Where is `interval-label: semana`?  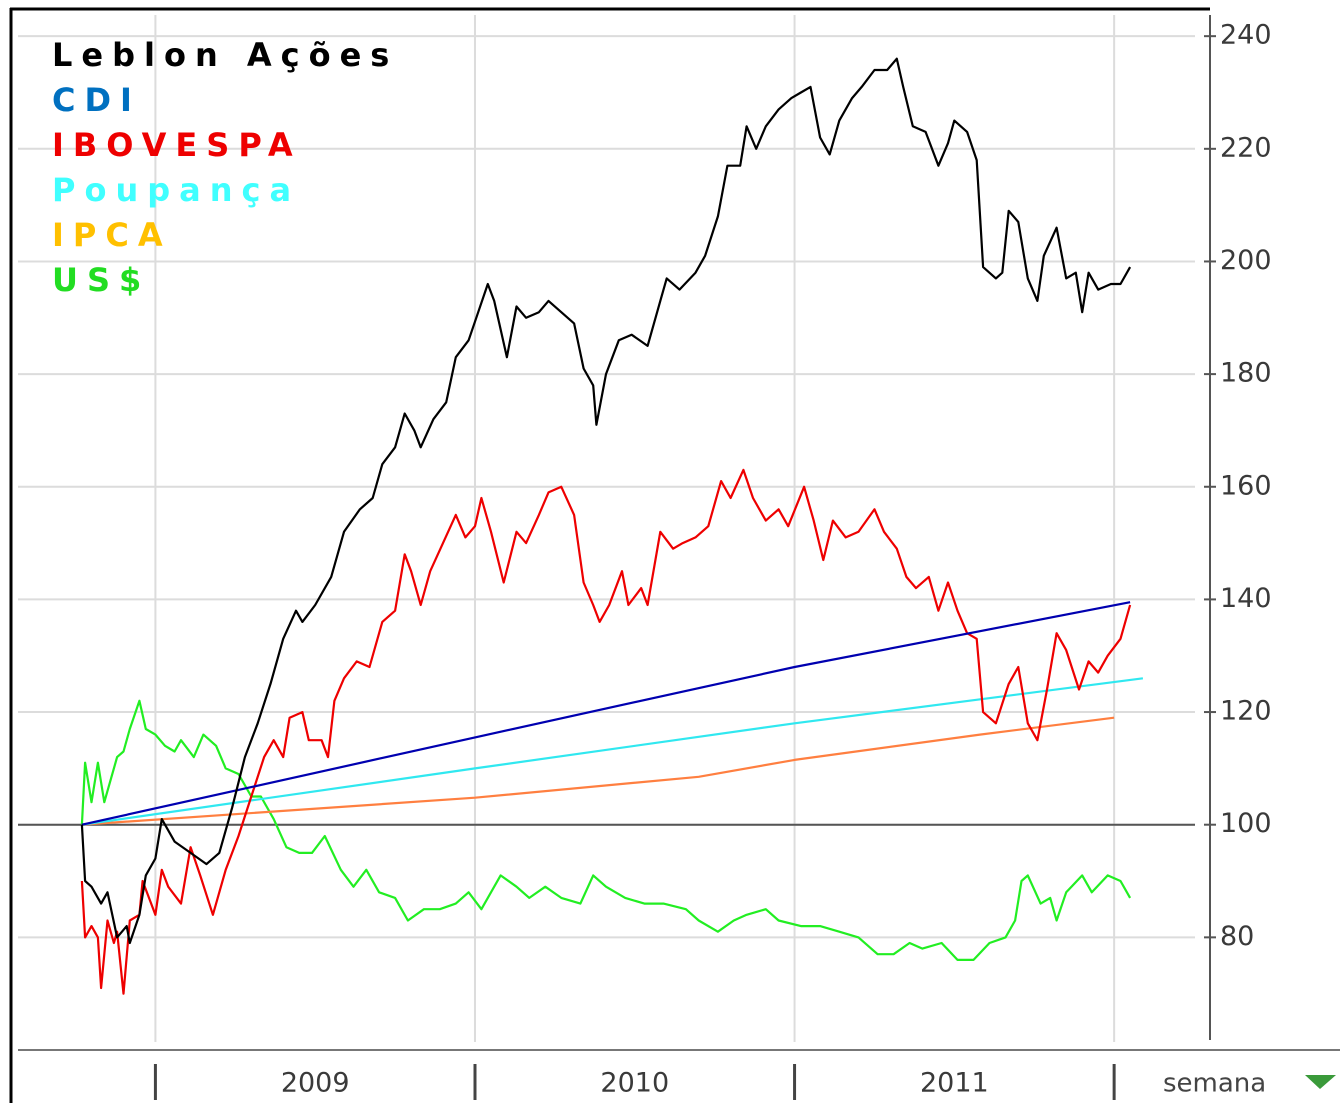 interval-label: semana is located at coordinates (1214, 1084).